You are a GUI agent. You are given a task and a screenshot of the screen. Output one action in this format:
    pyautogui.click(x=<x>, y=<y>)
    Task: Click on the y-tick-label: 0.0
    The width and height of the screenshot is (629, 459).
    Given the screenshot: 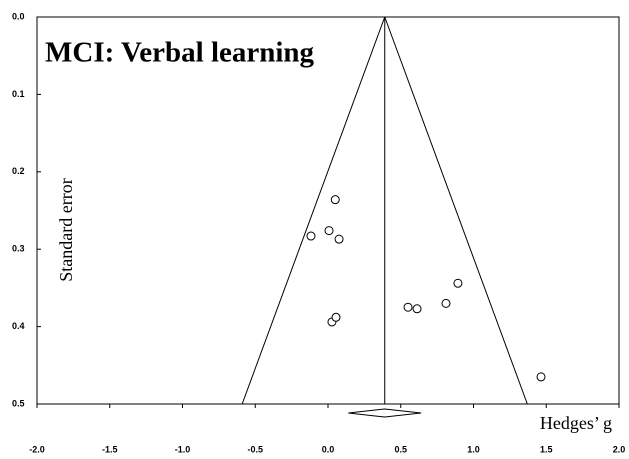 What is the action you would take?
    pyautogui.click(x=18, y=16)
    